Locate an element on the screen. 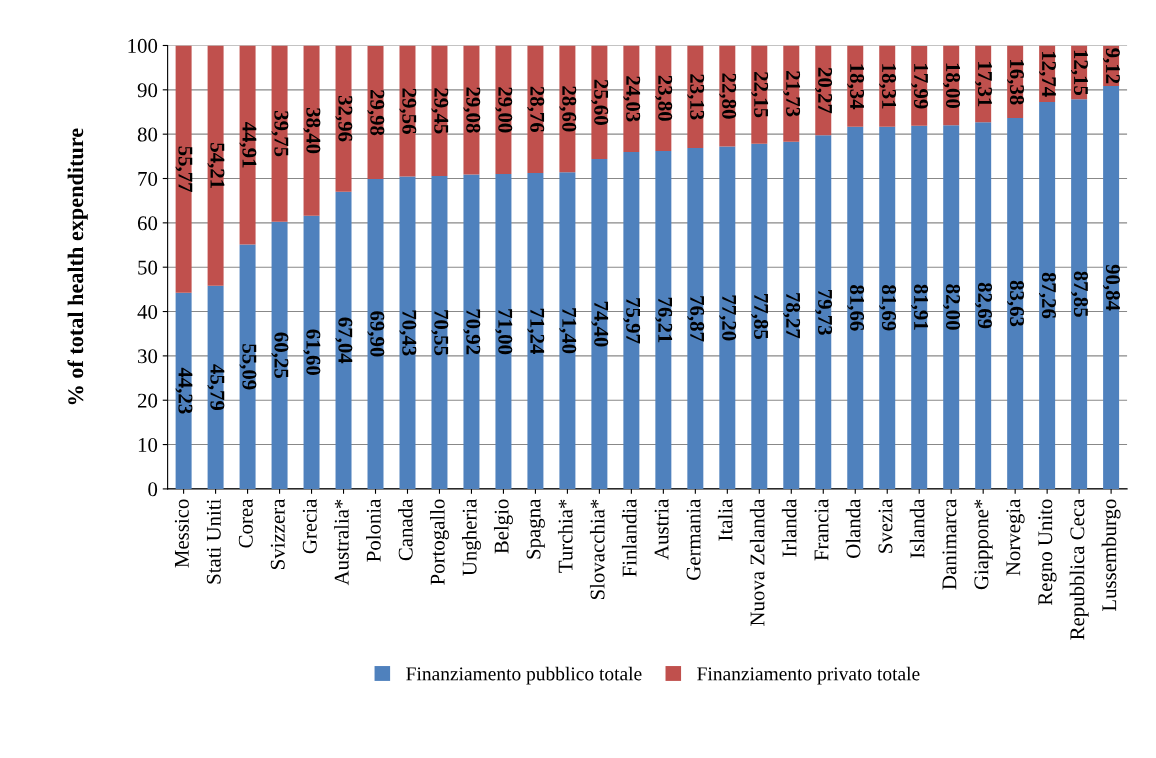 The image size is (1156, 758). x-tick-label: Giappone* is located at coordinates (983, 544).